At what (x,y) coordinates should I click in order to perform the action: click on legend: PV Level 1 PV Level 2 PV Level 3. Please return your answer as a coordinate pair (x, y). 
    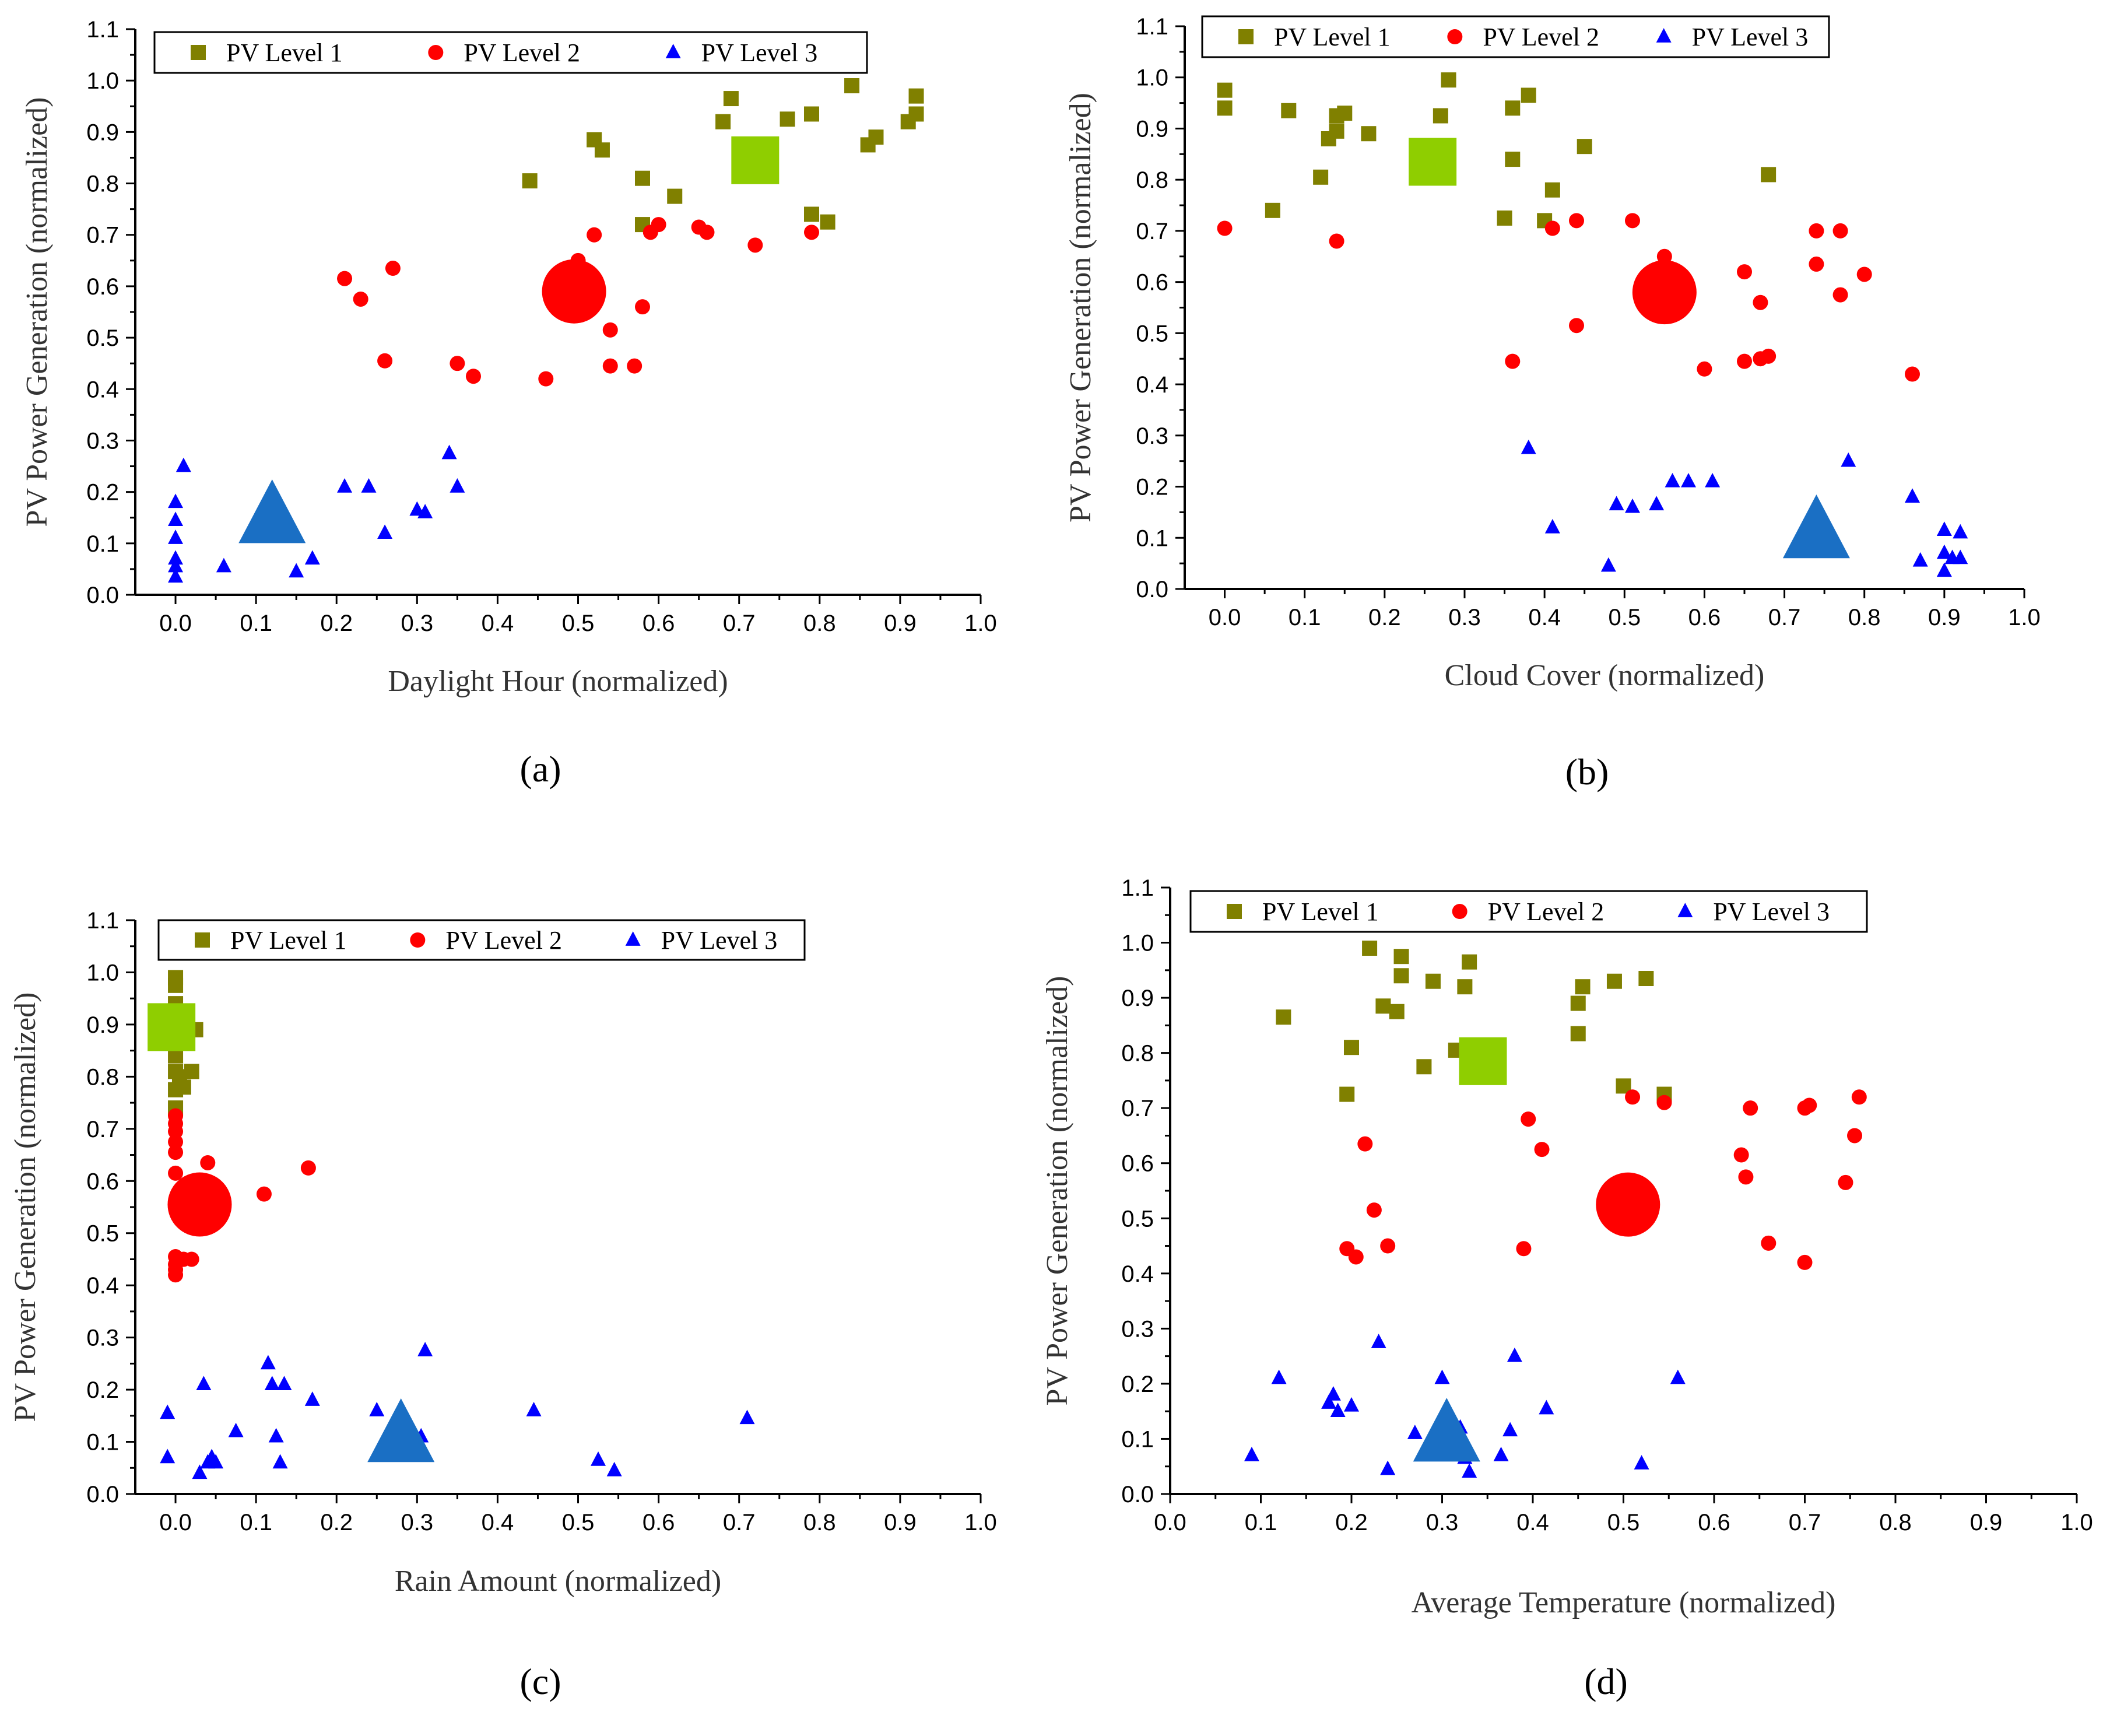
    Looking at the image, I should click on (481, 940).